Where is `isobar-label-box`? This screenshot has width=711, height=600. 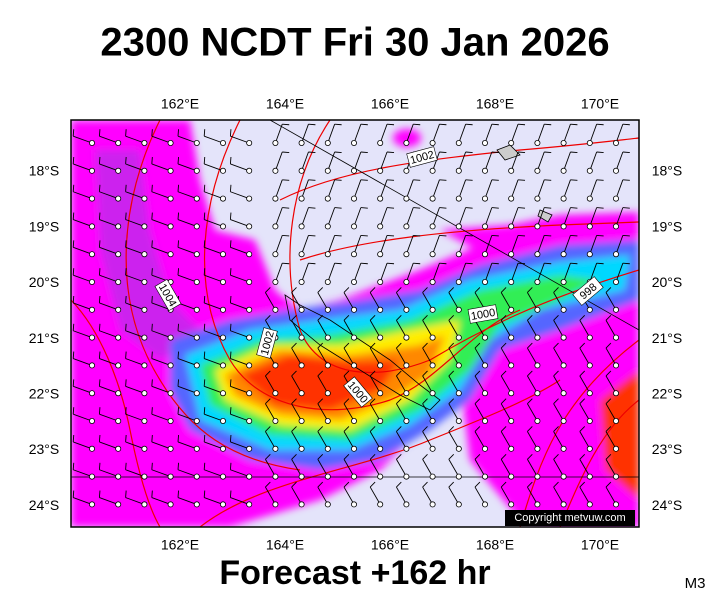 isobar-label-box is located at coordinates (168, 295).